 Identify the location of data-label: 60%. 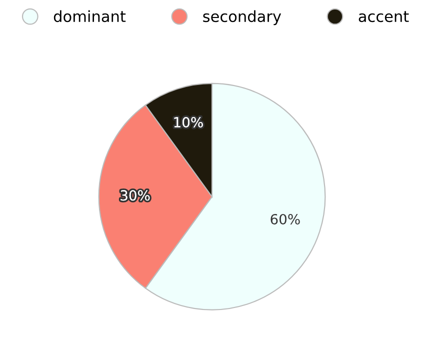
(285, 219).